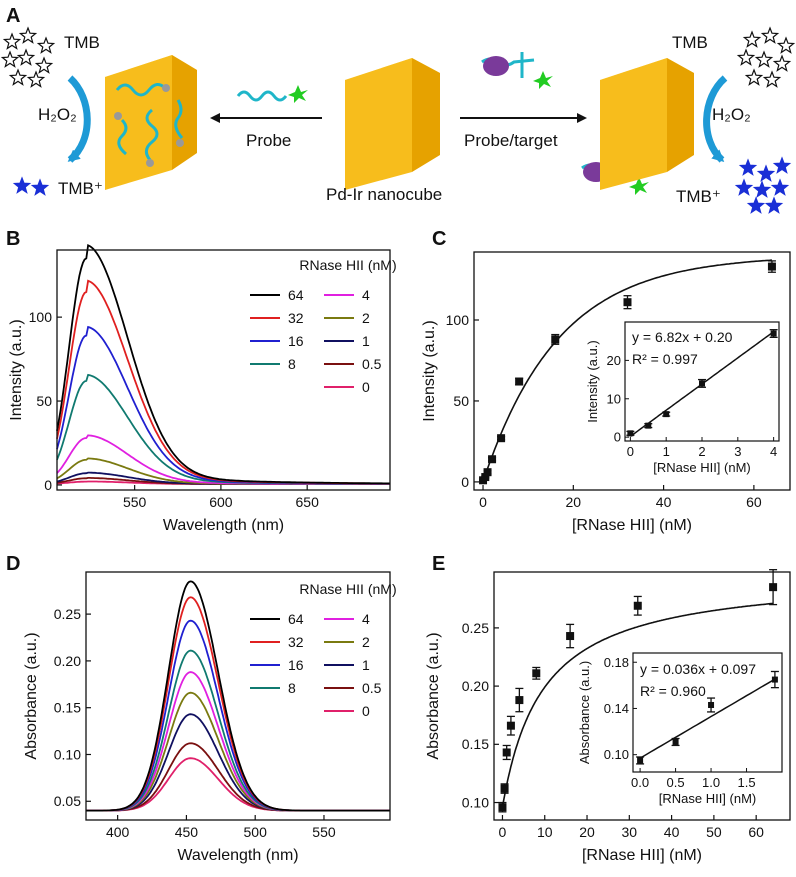  I want to click on tmb-label-left: TMB, so click(82, 42).